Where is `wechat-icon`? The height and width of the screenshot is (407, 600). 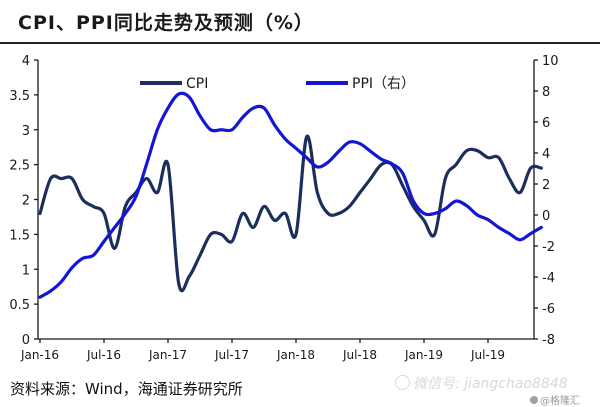 wechat-icon is located at coordinates (402, 382).